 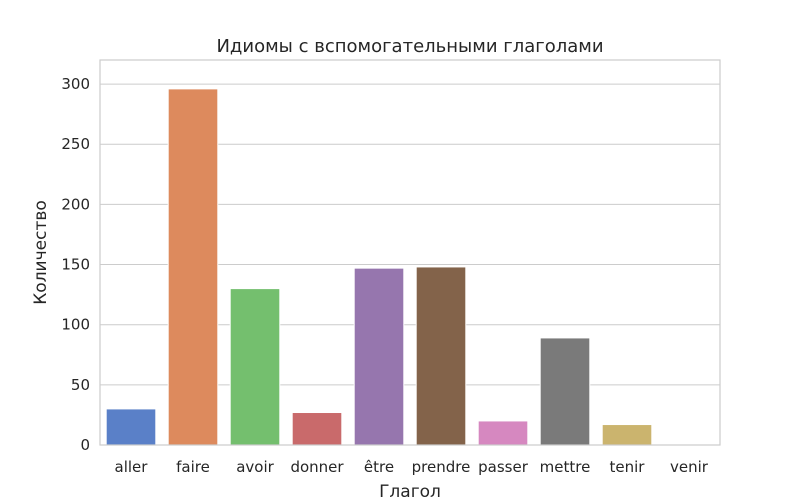 I want to click on x-tick-label: passer, so click(x=503, y=467).